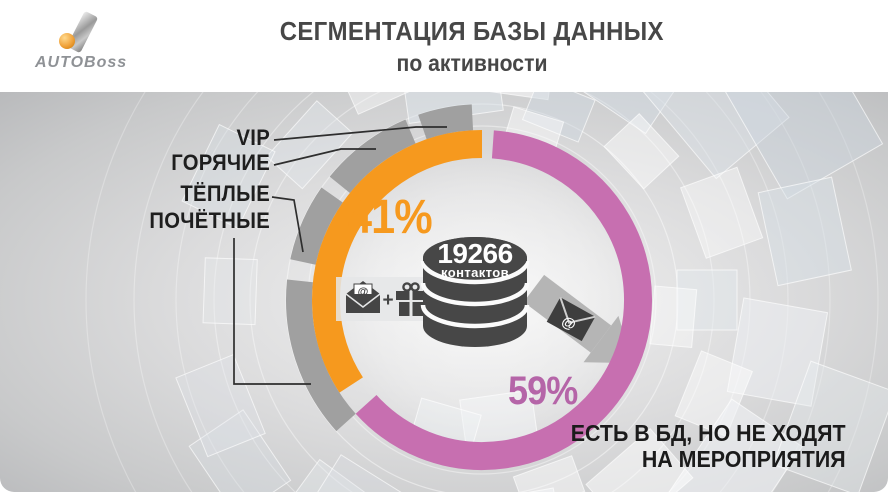  I want to click on logo-ball-icon, so click(67, 41).